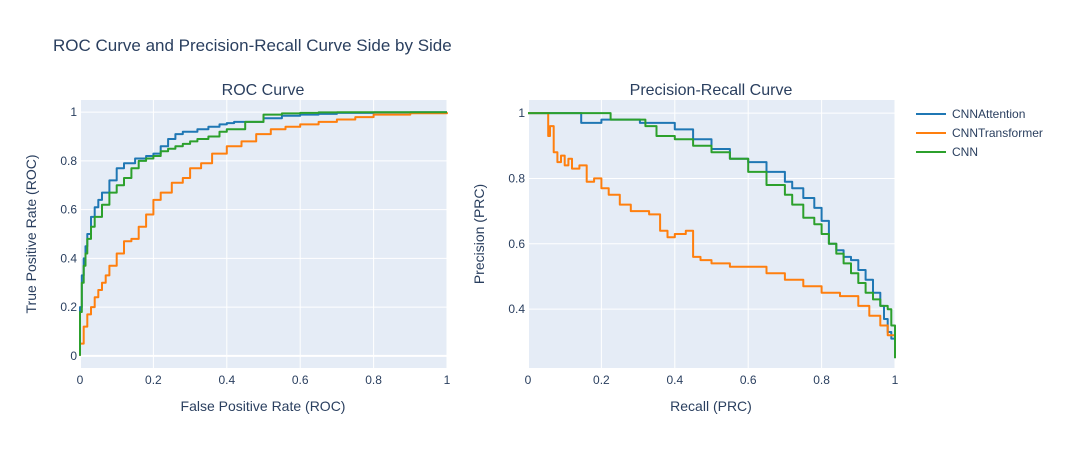  What do you see at coordinates (674, 380) in the screenshot?
I see `prc-x-tick-label: 0.4` at bounding box center [674, 380].